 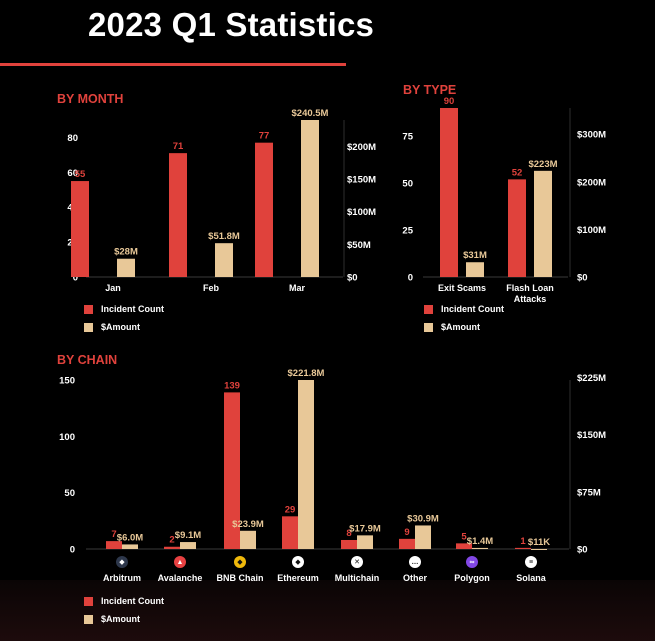 I want to click on section-title-by-type: BY TYPE, so click(x=430, y=90).